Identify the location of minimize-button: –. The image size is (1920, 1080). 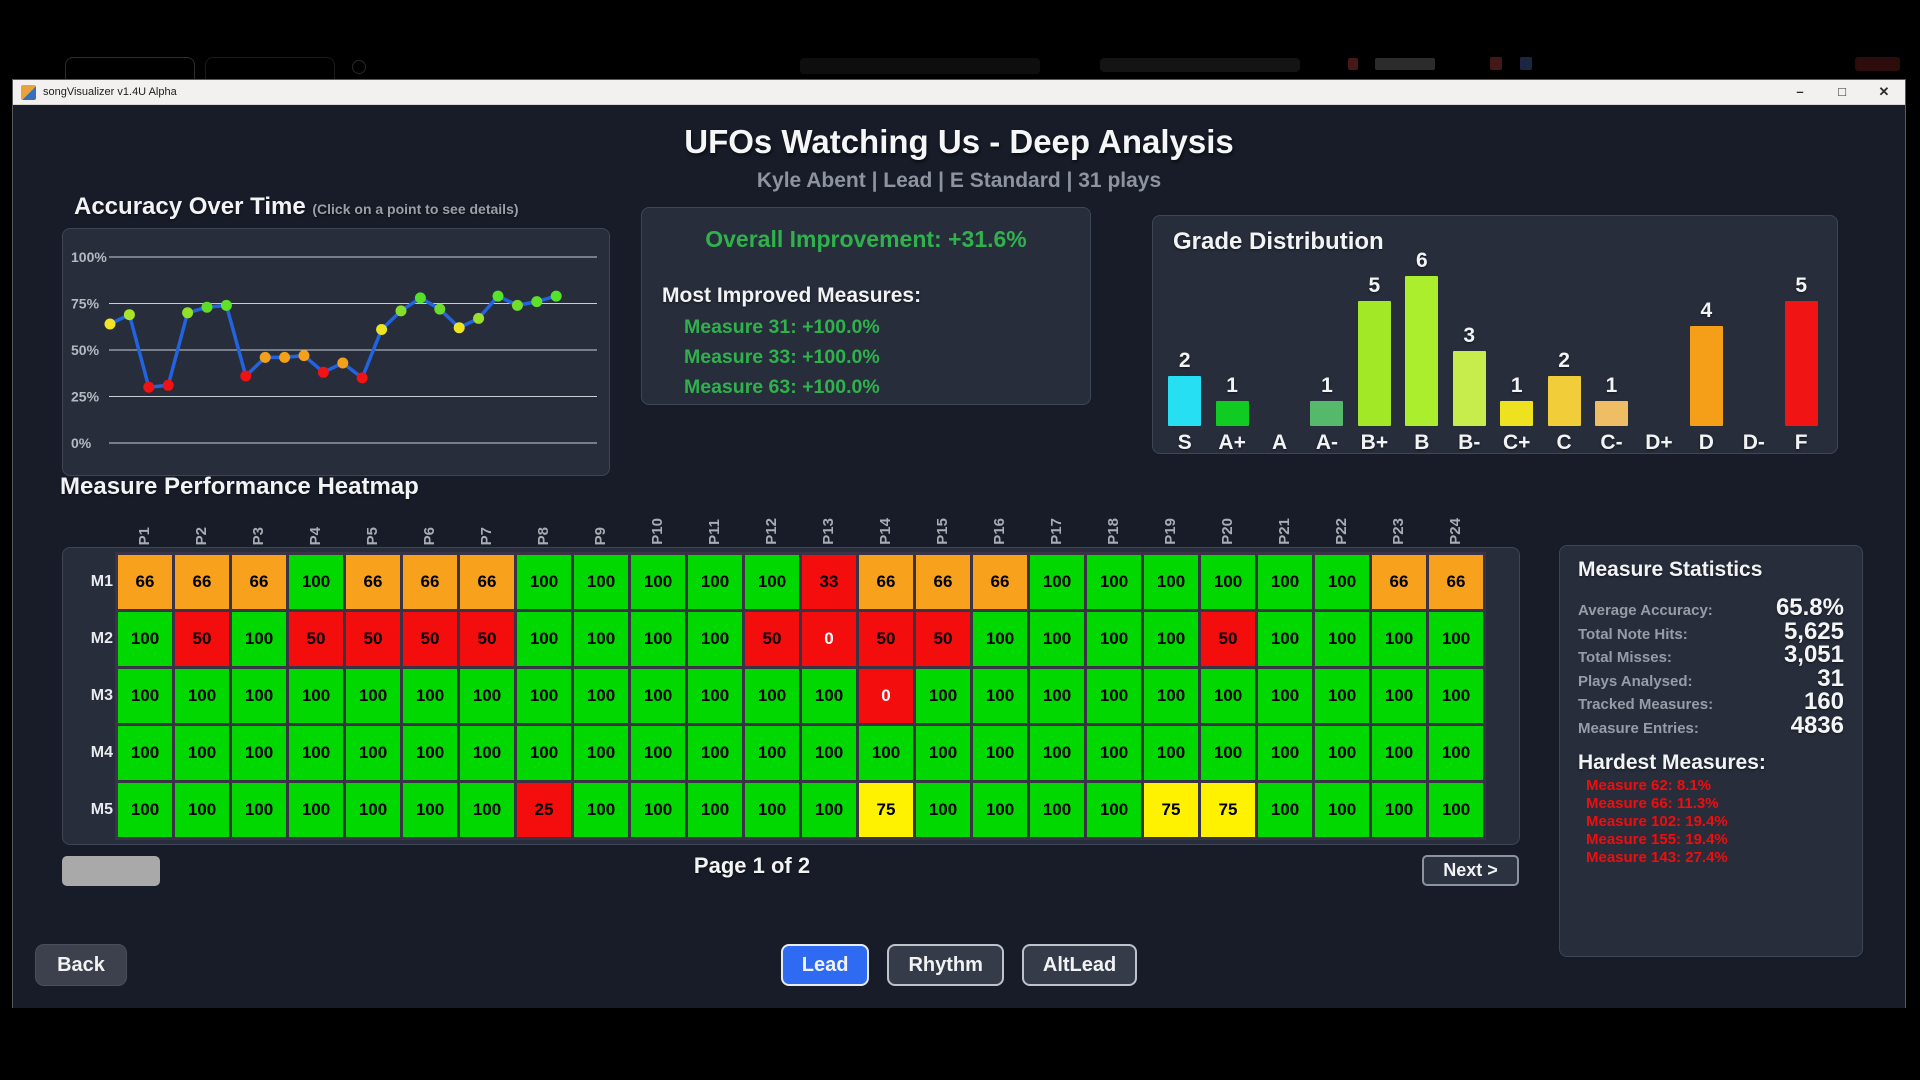
(1800, 91).